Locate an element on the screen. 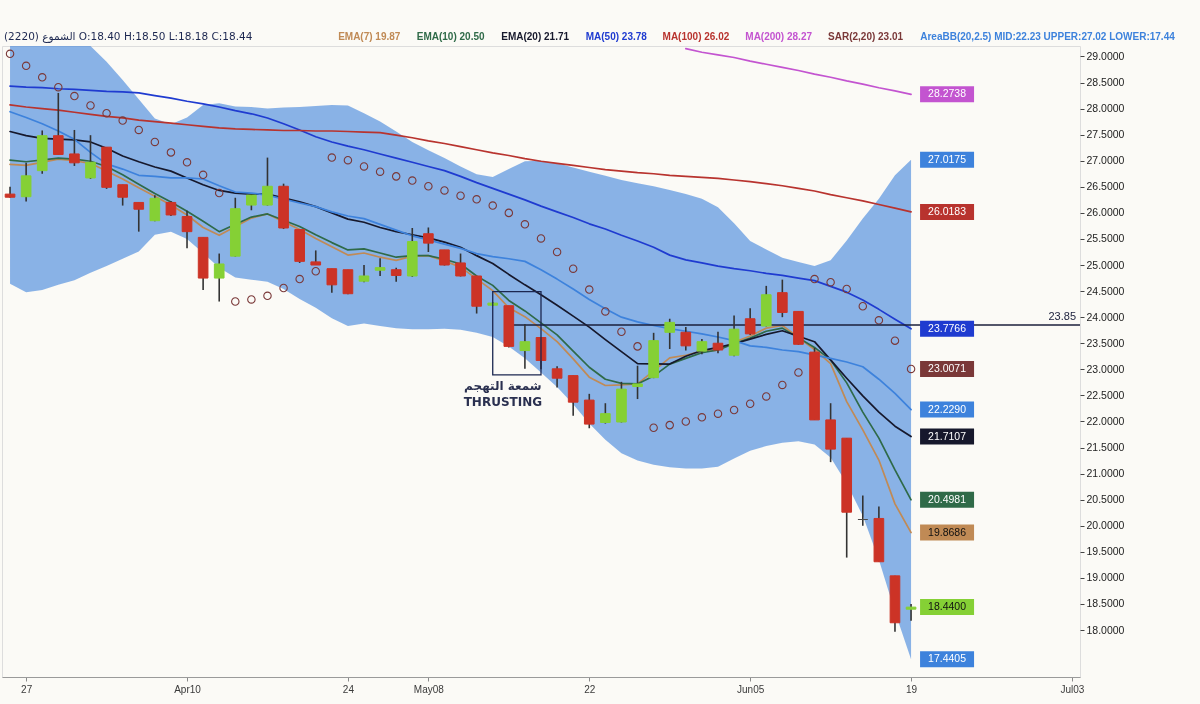 This screenshot has width=1200, height=704. data-label: 20.4981 is located at coordinates (947, 498).